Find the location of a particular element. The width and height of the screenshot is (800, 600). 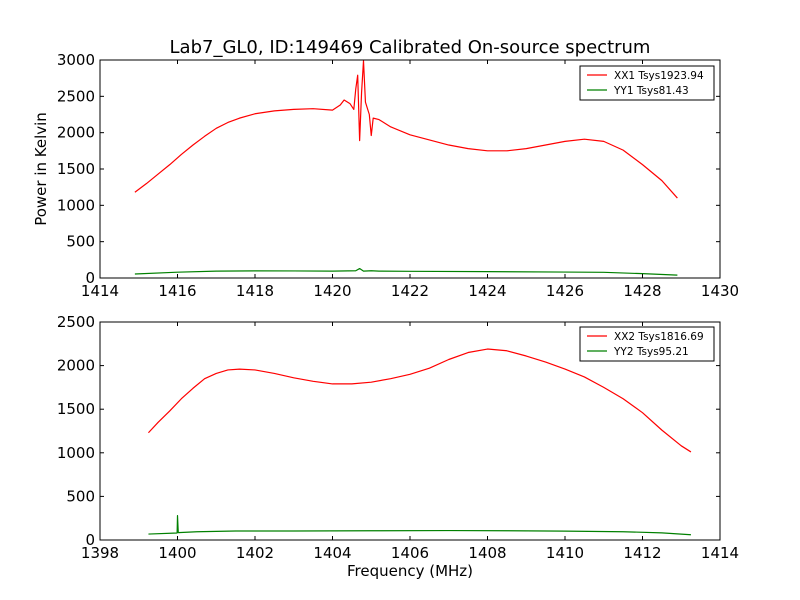

x-tick-label: 1424 is located at coordinates (487, 291).